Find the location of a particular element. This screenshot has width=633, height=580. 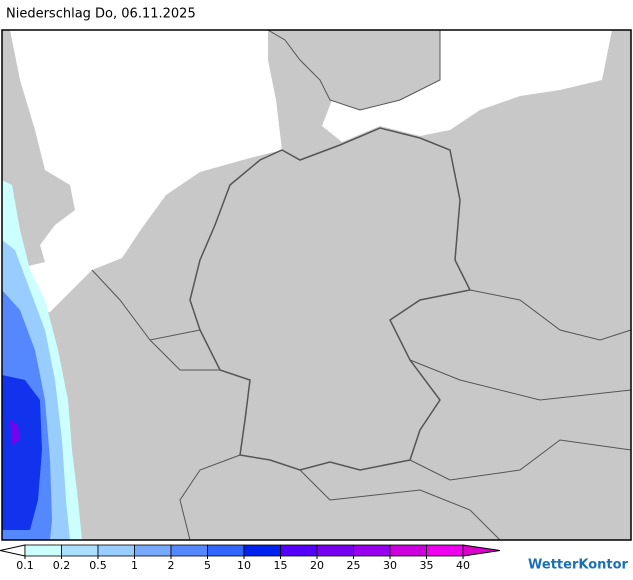

legend-label: 0.2 is located at coordinates (62, 565).